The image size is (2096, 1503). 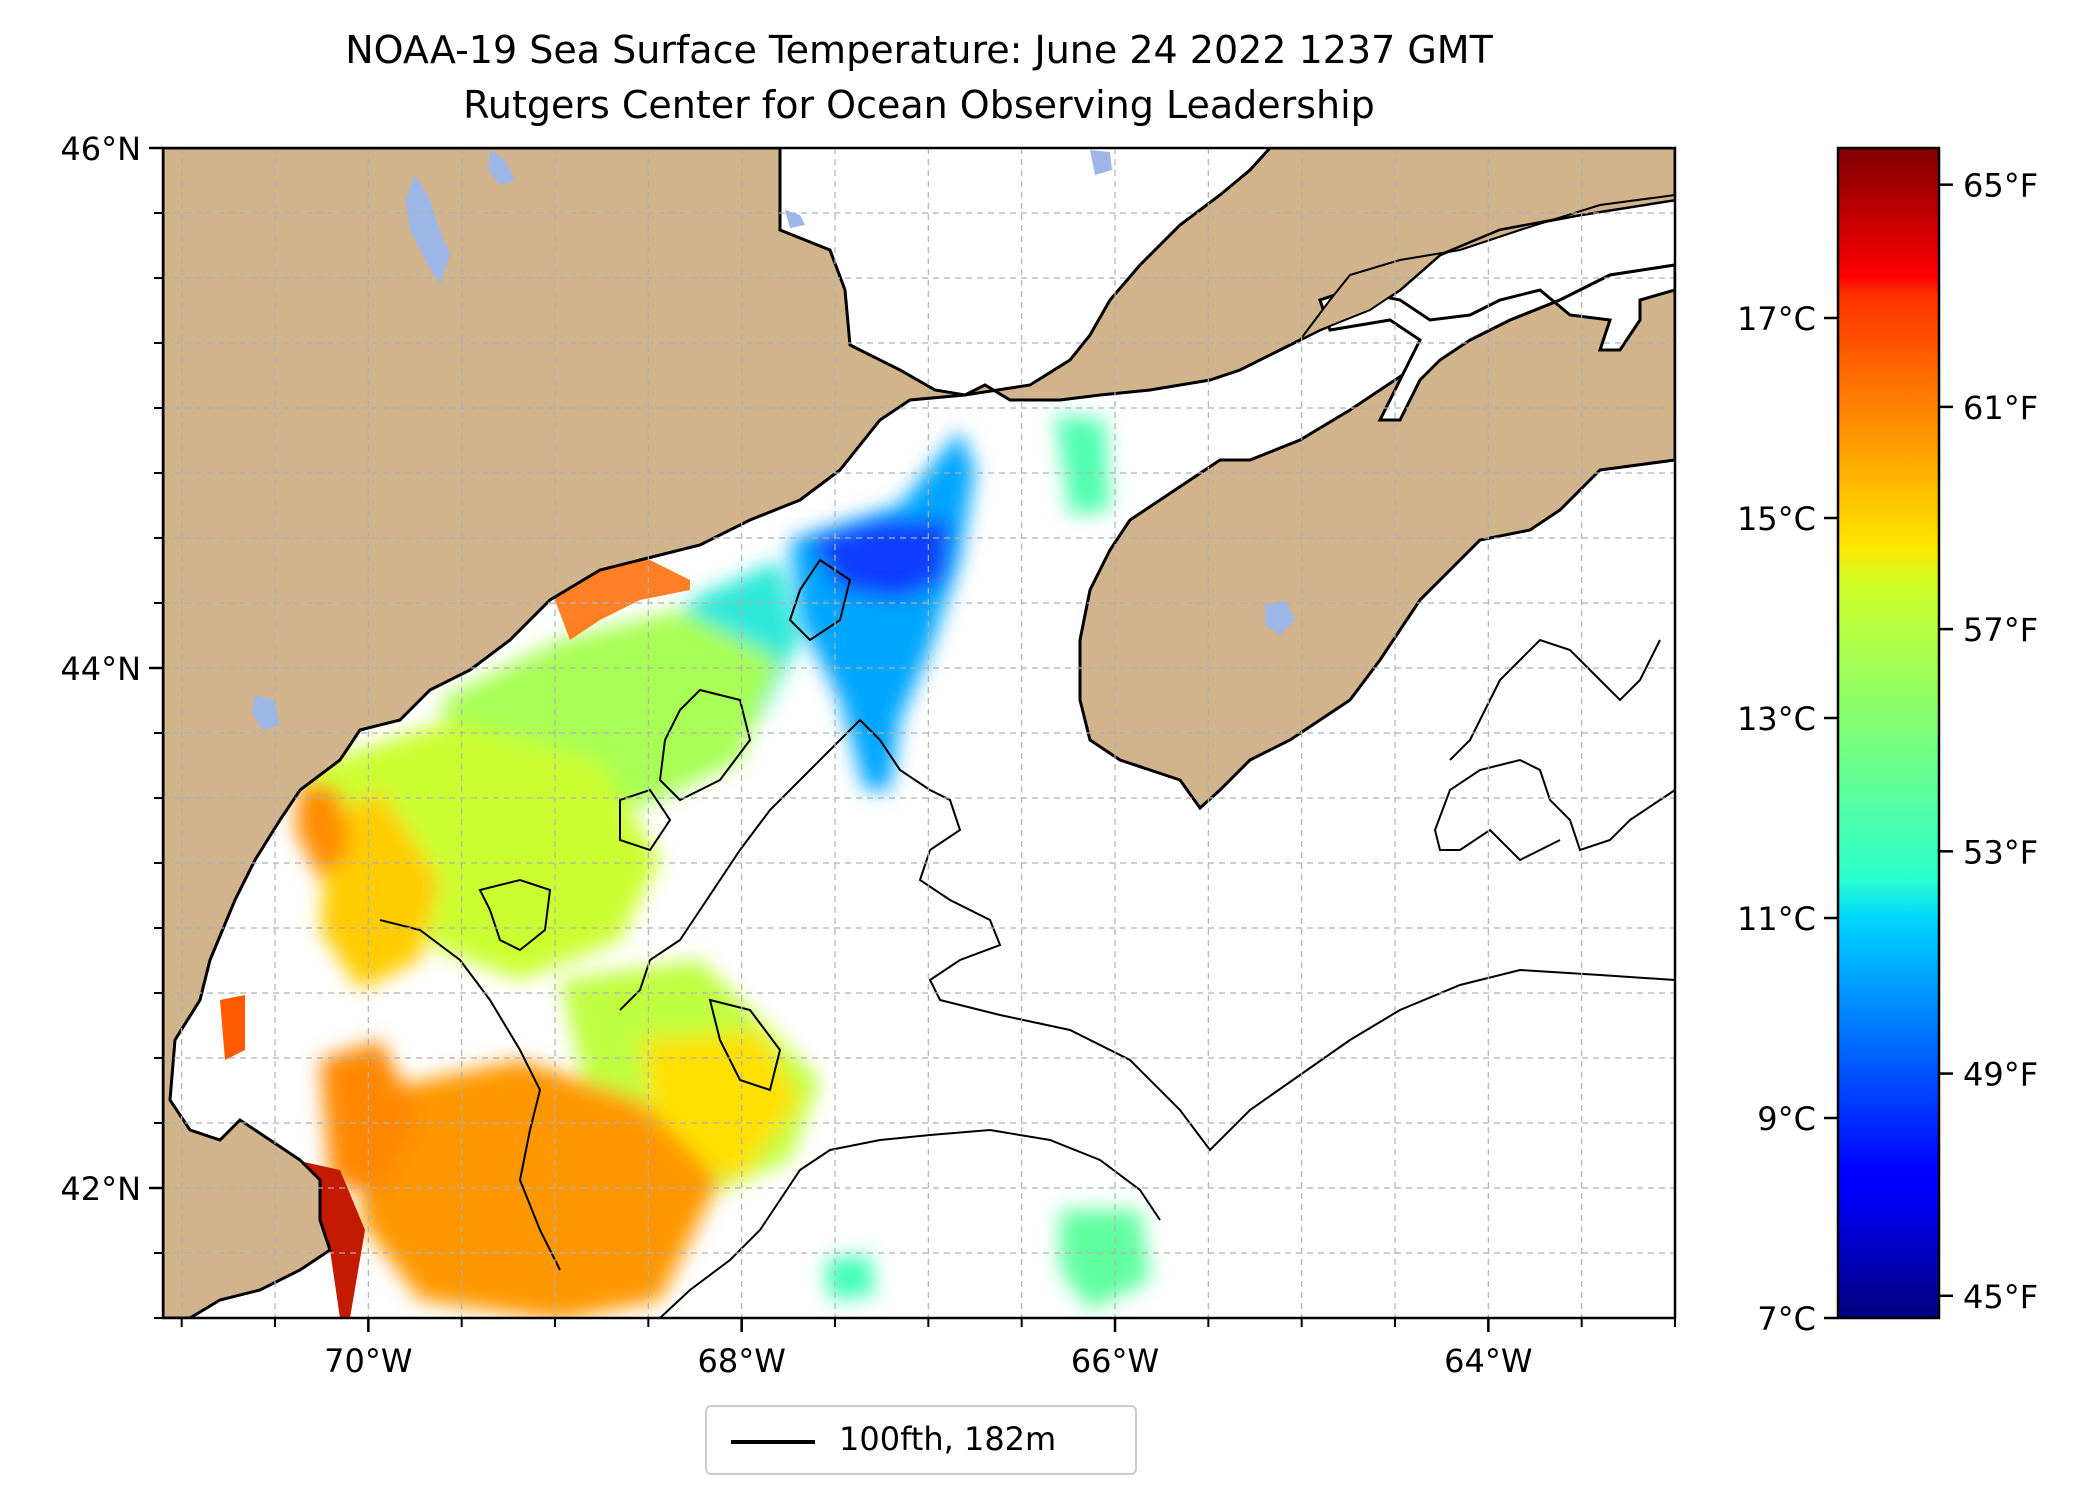 What do you see at coordinates (100, 669) in the screenshot?
I see `y-tick-label: 44°N` at bounding box center [100, 669].